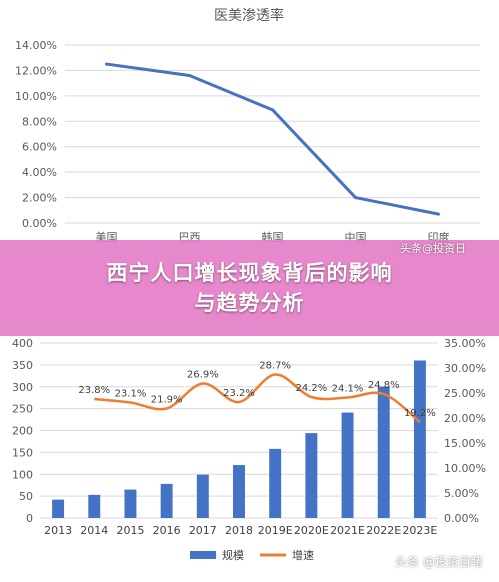  What do you see at coordinates (249, 273) in the screenshot?
I see `banner-title-line-1: 西宁人口增长现象背后的影响` at bounding box center [249, 273].